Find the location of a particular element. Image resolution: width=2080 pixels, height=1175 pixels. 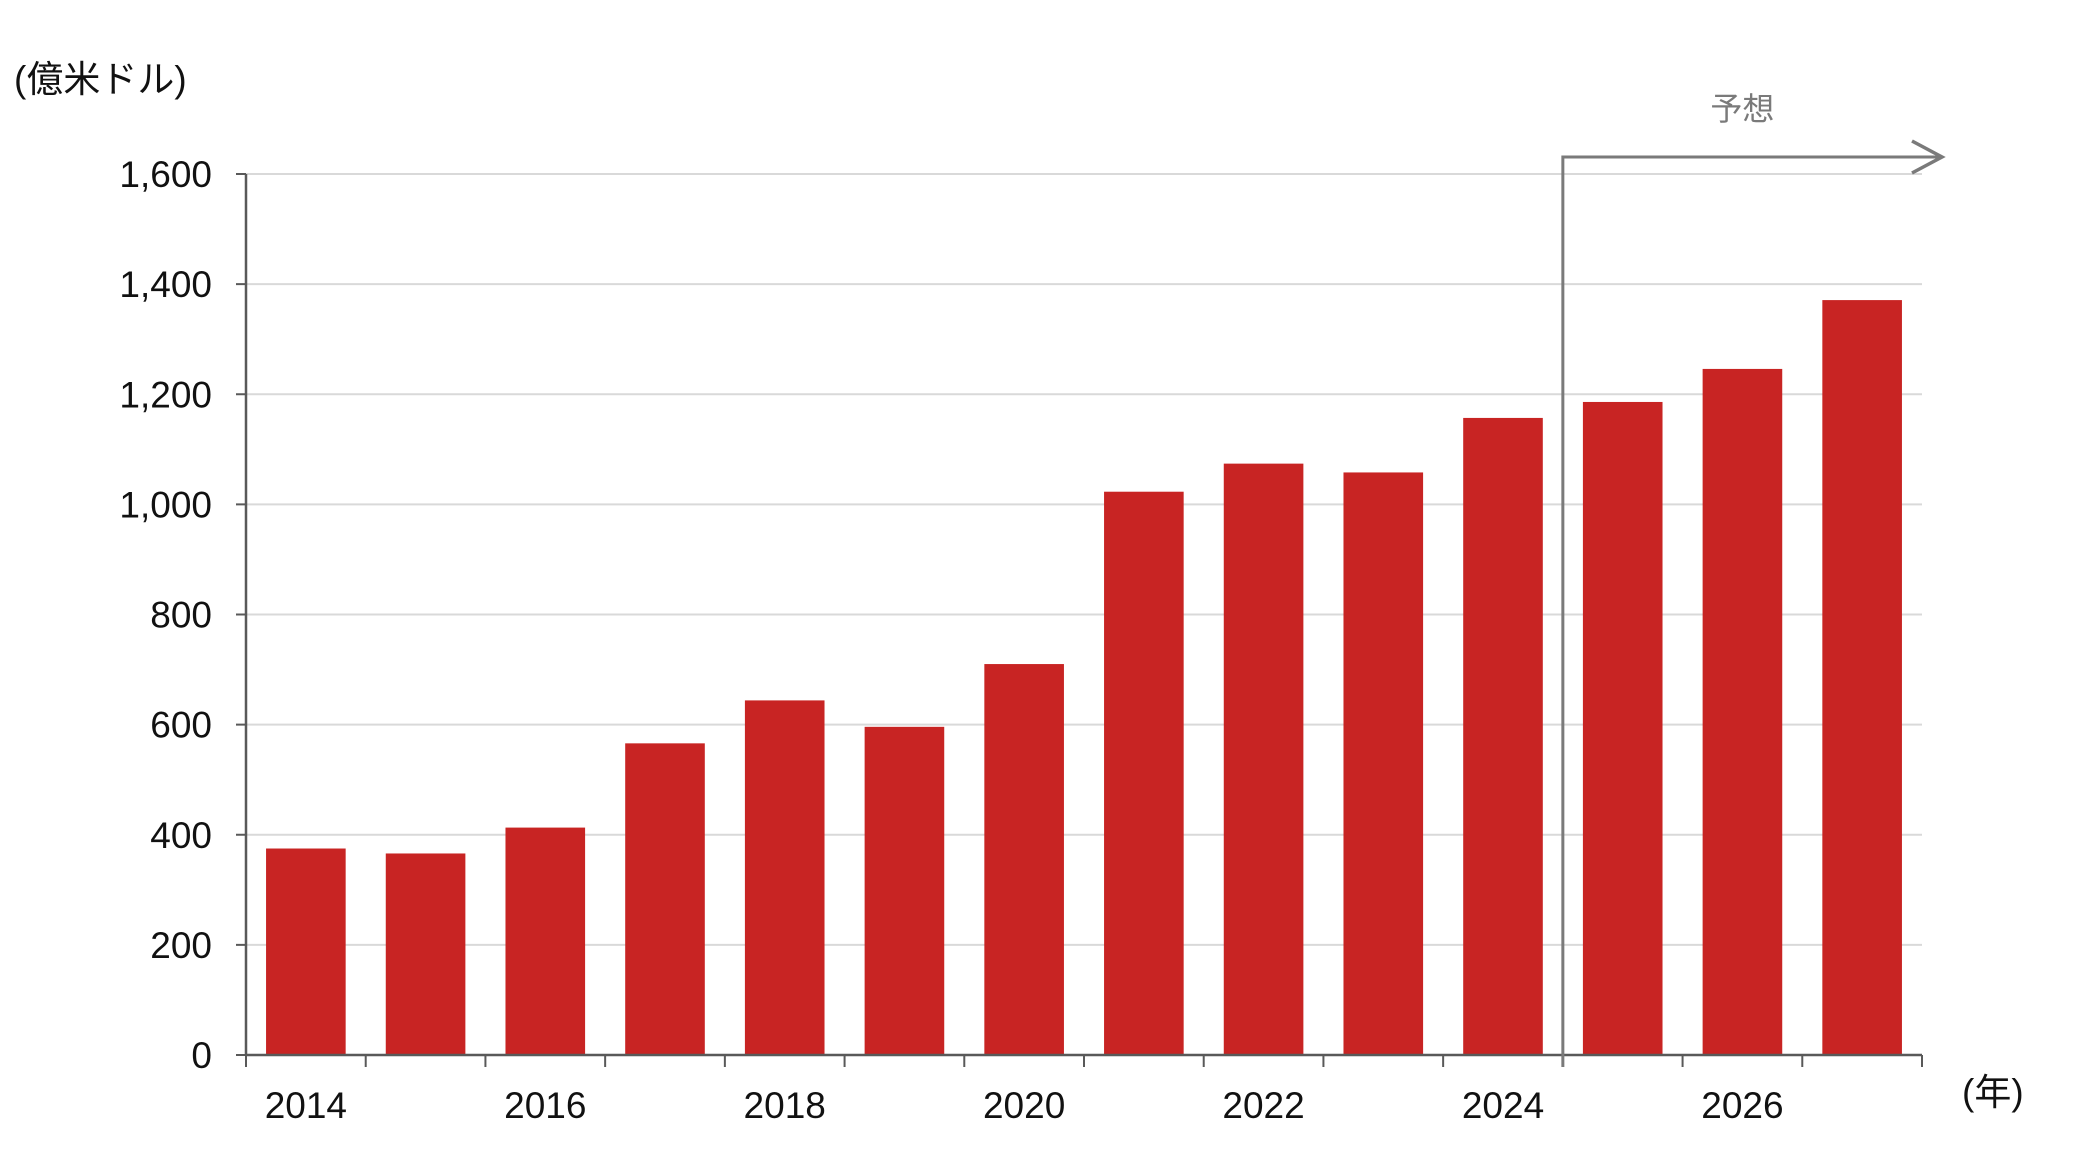

bar-2016 is located at coordinates (545, 941).